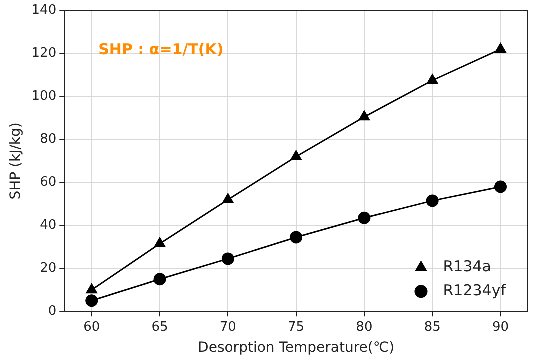 The width and height of the screenshot is (550, 361). I want to click on x-axis-title: Desorption Temperature(℃), so click(296, 348).